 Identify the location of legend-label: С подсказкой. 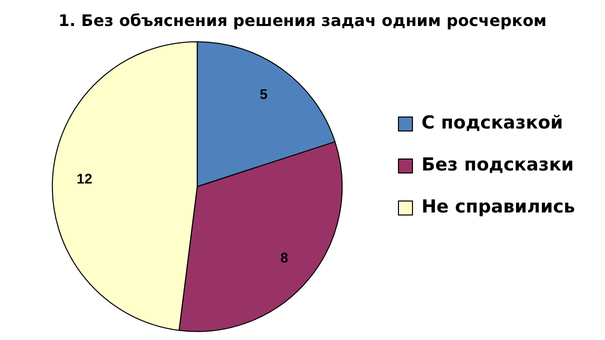
(492, 123).